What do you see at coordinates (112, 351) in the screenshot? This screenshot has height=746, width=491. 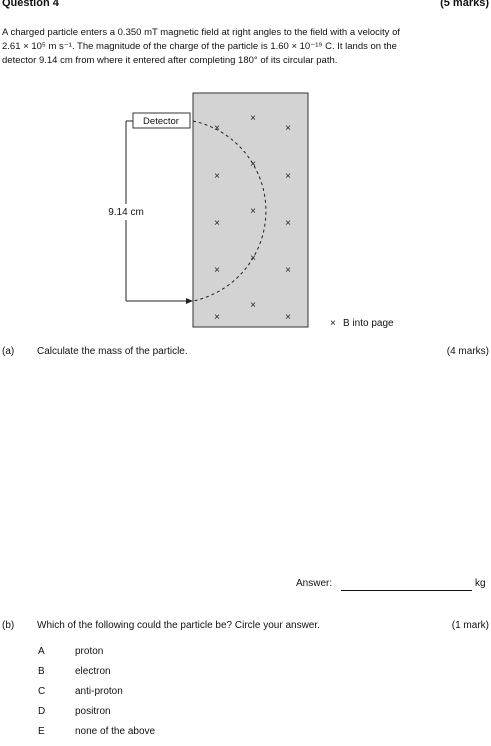 I see `part-a-text: Calculate the mass of the particle.` at bounding box center [112, 351].